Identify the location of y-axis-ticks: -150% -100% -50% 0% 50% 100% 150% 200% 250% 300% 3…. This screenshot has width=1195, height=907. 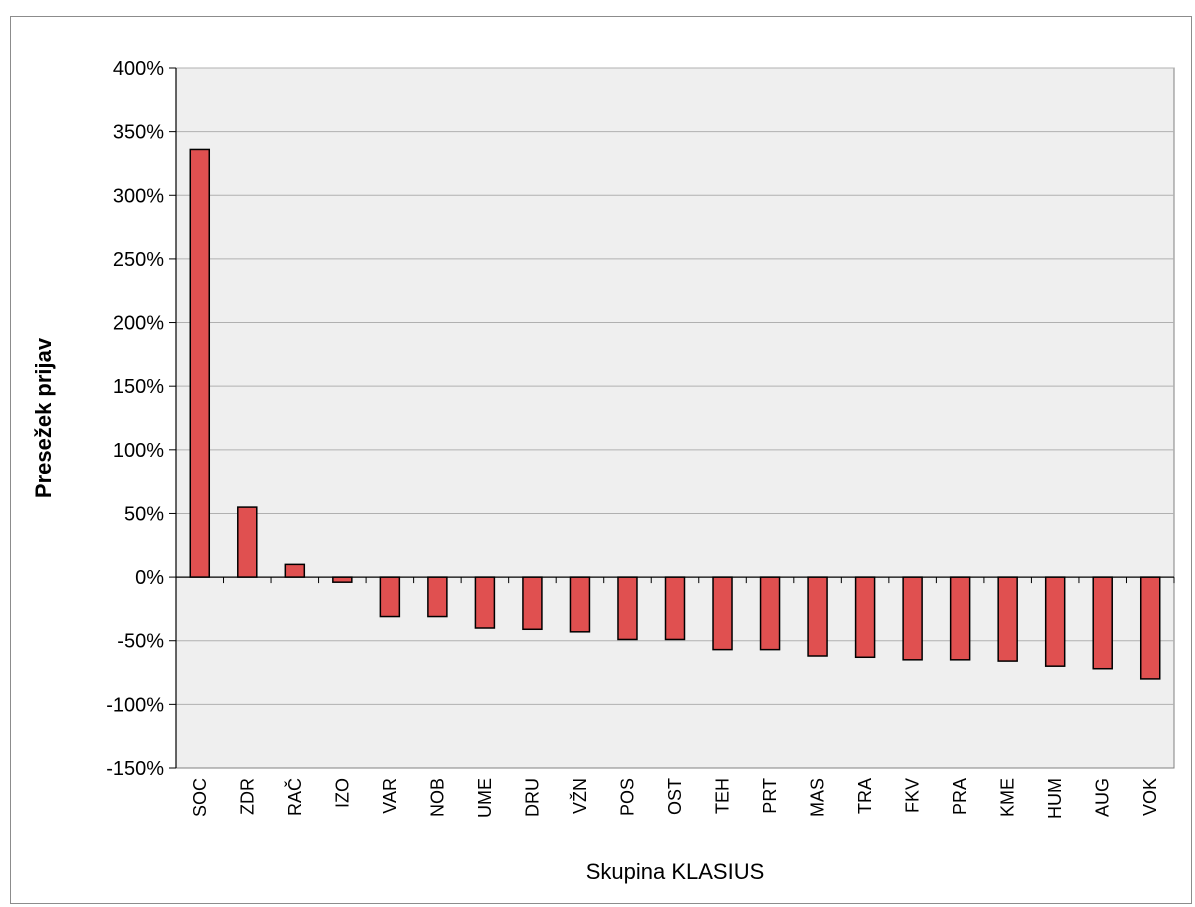
(141, 419).